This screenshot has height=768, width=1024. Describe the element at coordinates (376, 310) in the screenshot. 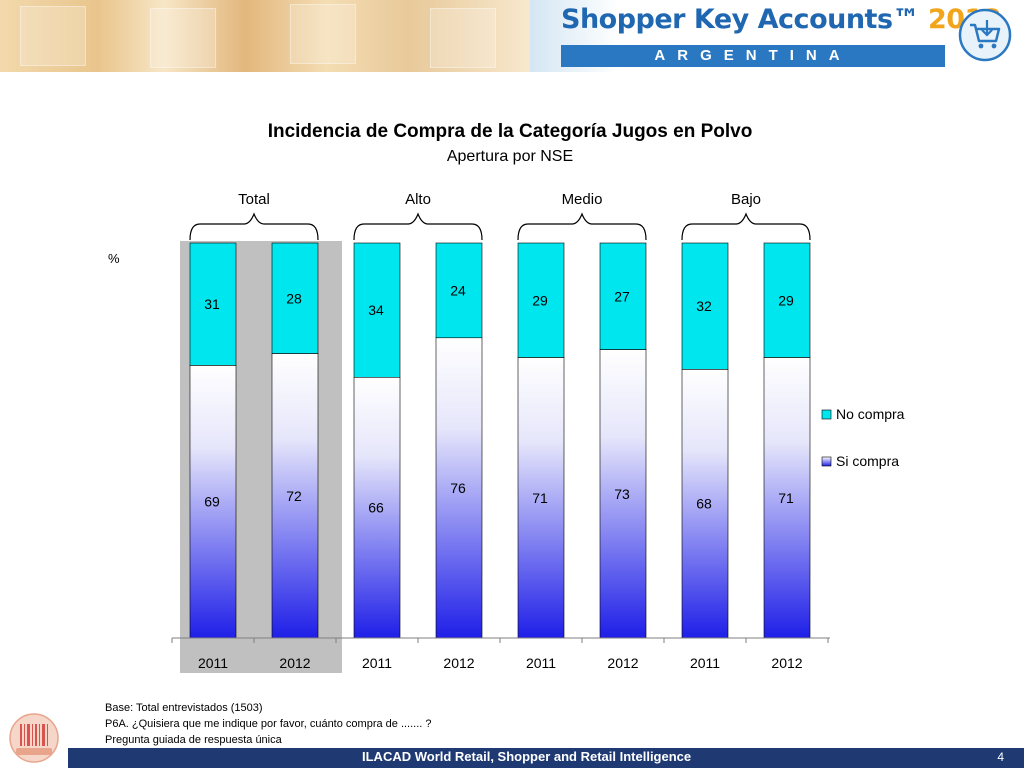

I see `data-label-no-compra: 34` at that location.